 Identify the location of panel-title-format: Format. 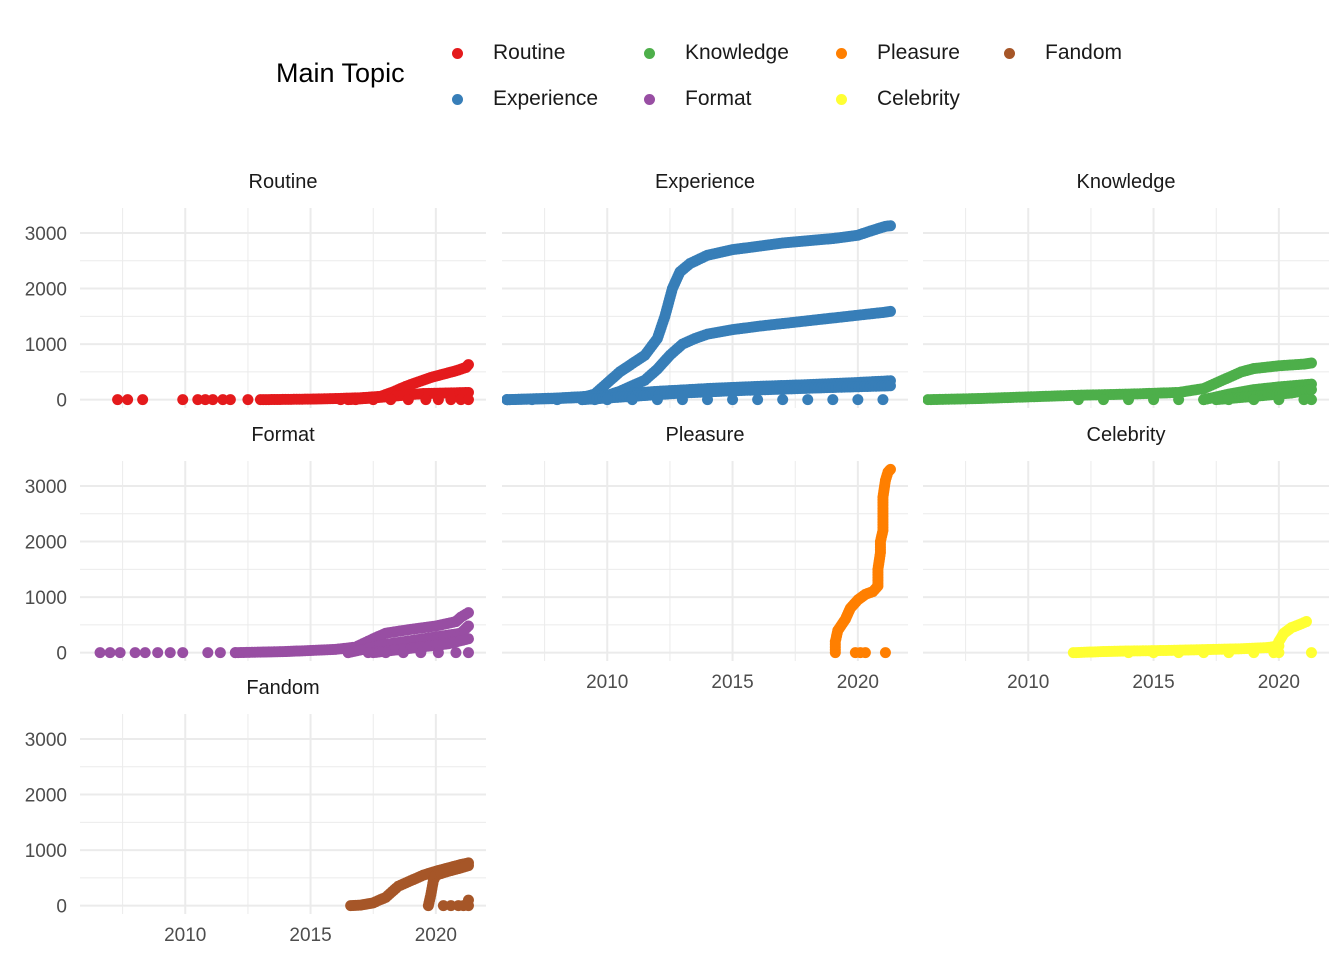
(283, 435).